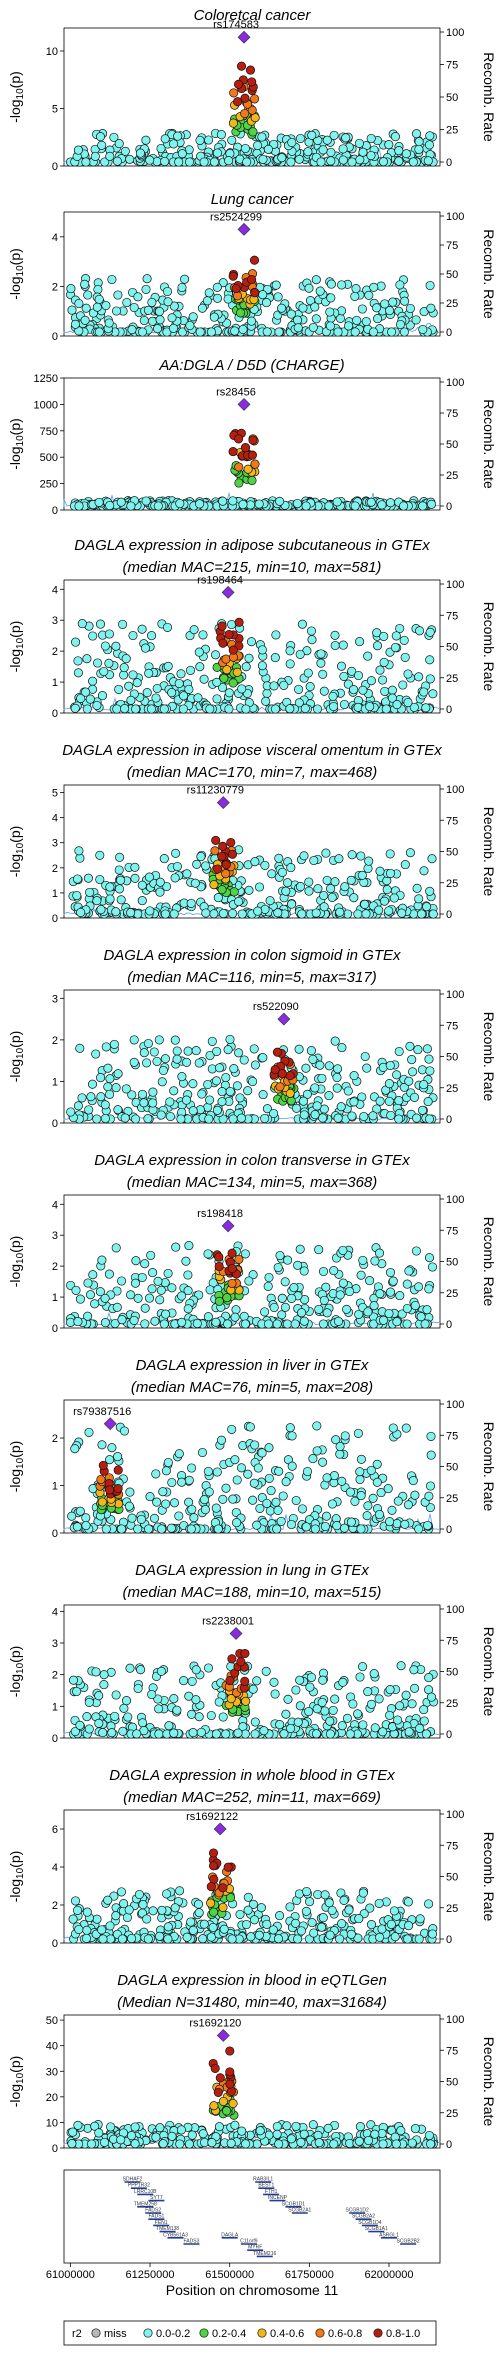 The image size is (500, 2357). Describe the element at coordinates (252, 1797) in the screenshot. I see `panel-title: (median MAC=252, min=11, max=669)` at that location.